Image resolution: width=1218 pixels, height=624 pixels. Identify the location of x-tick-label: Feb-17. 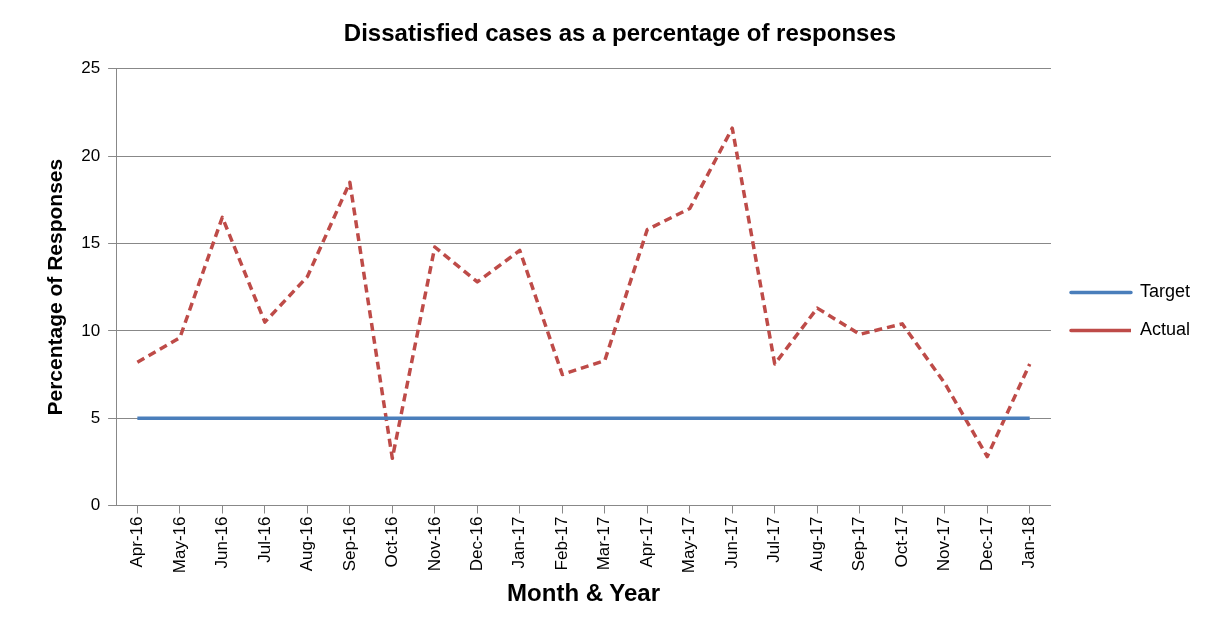
(561, 543).